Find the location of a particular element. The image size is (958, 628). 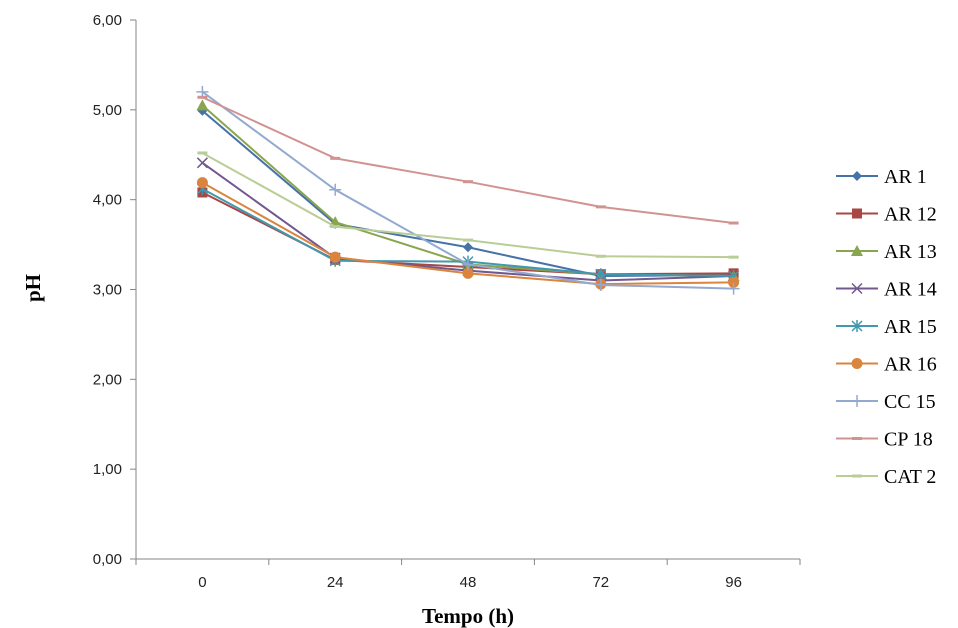

legend-label: AR 14 is located at coordinates (910, 290).